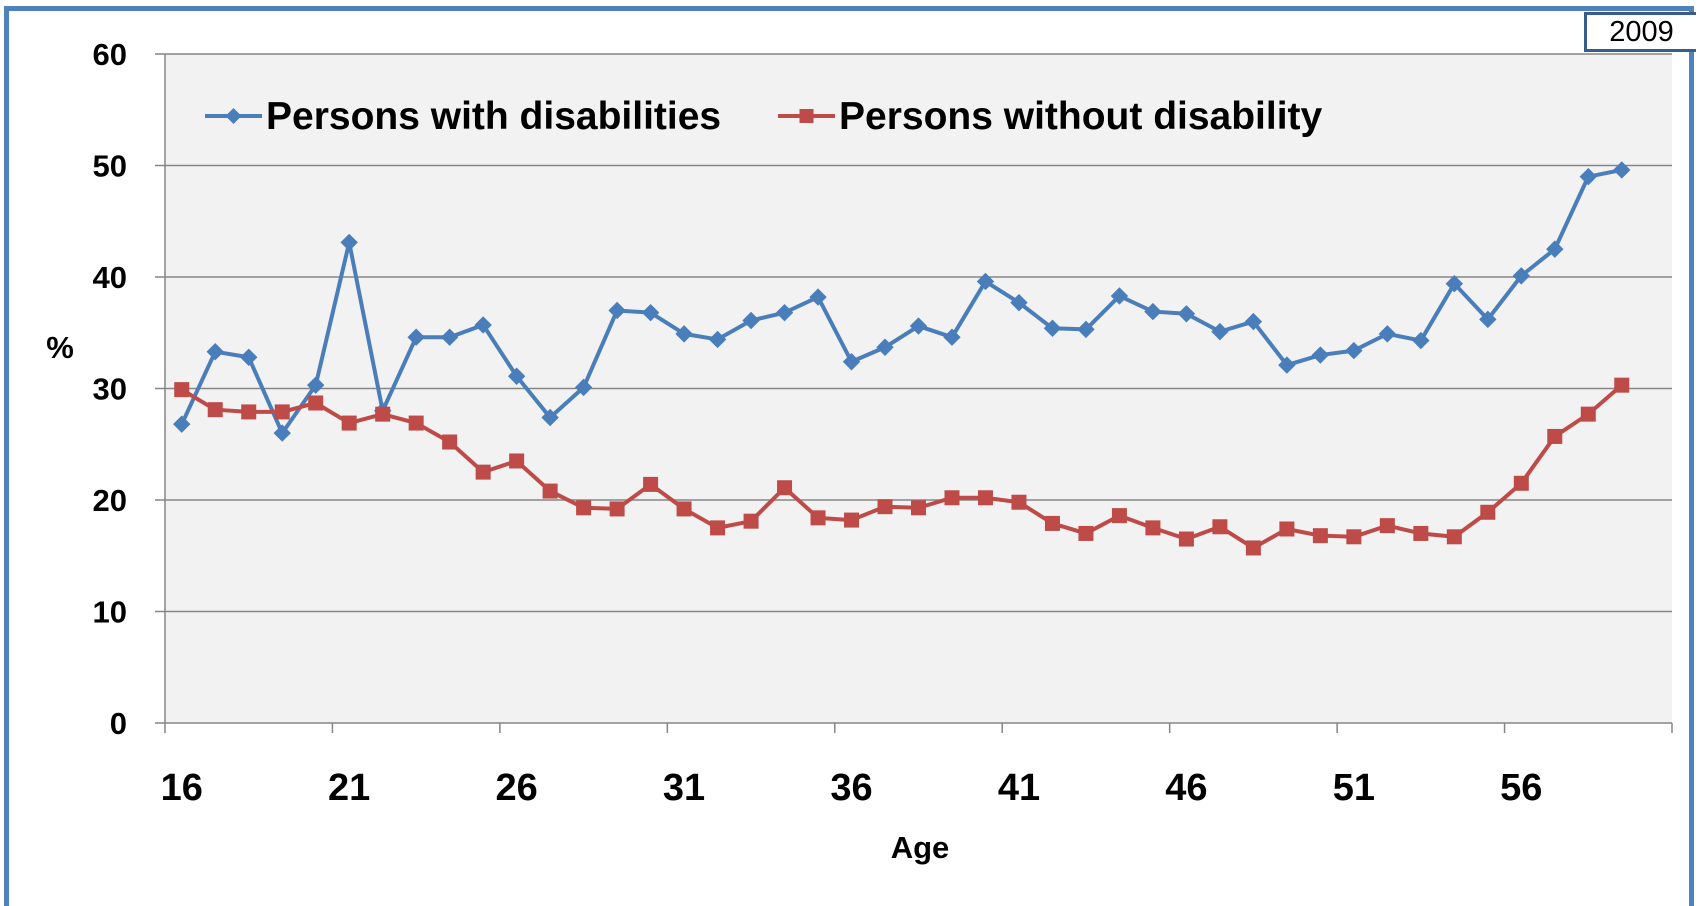  Describe the element at coordinates (1019, 788) in the screenshot. I see `x-tick-label: 41` at that location.